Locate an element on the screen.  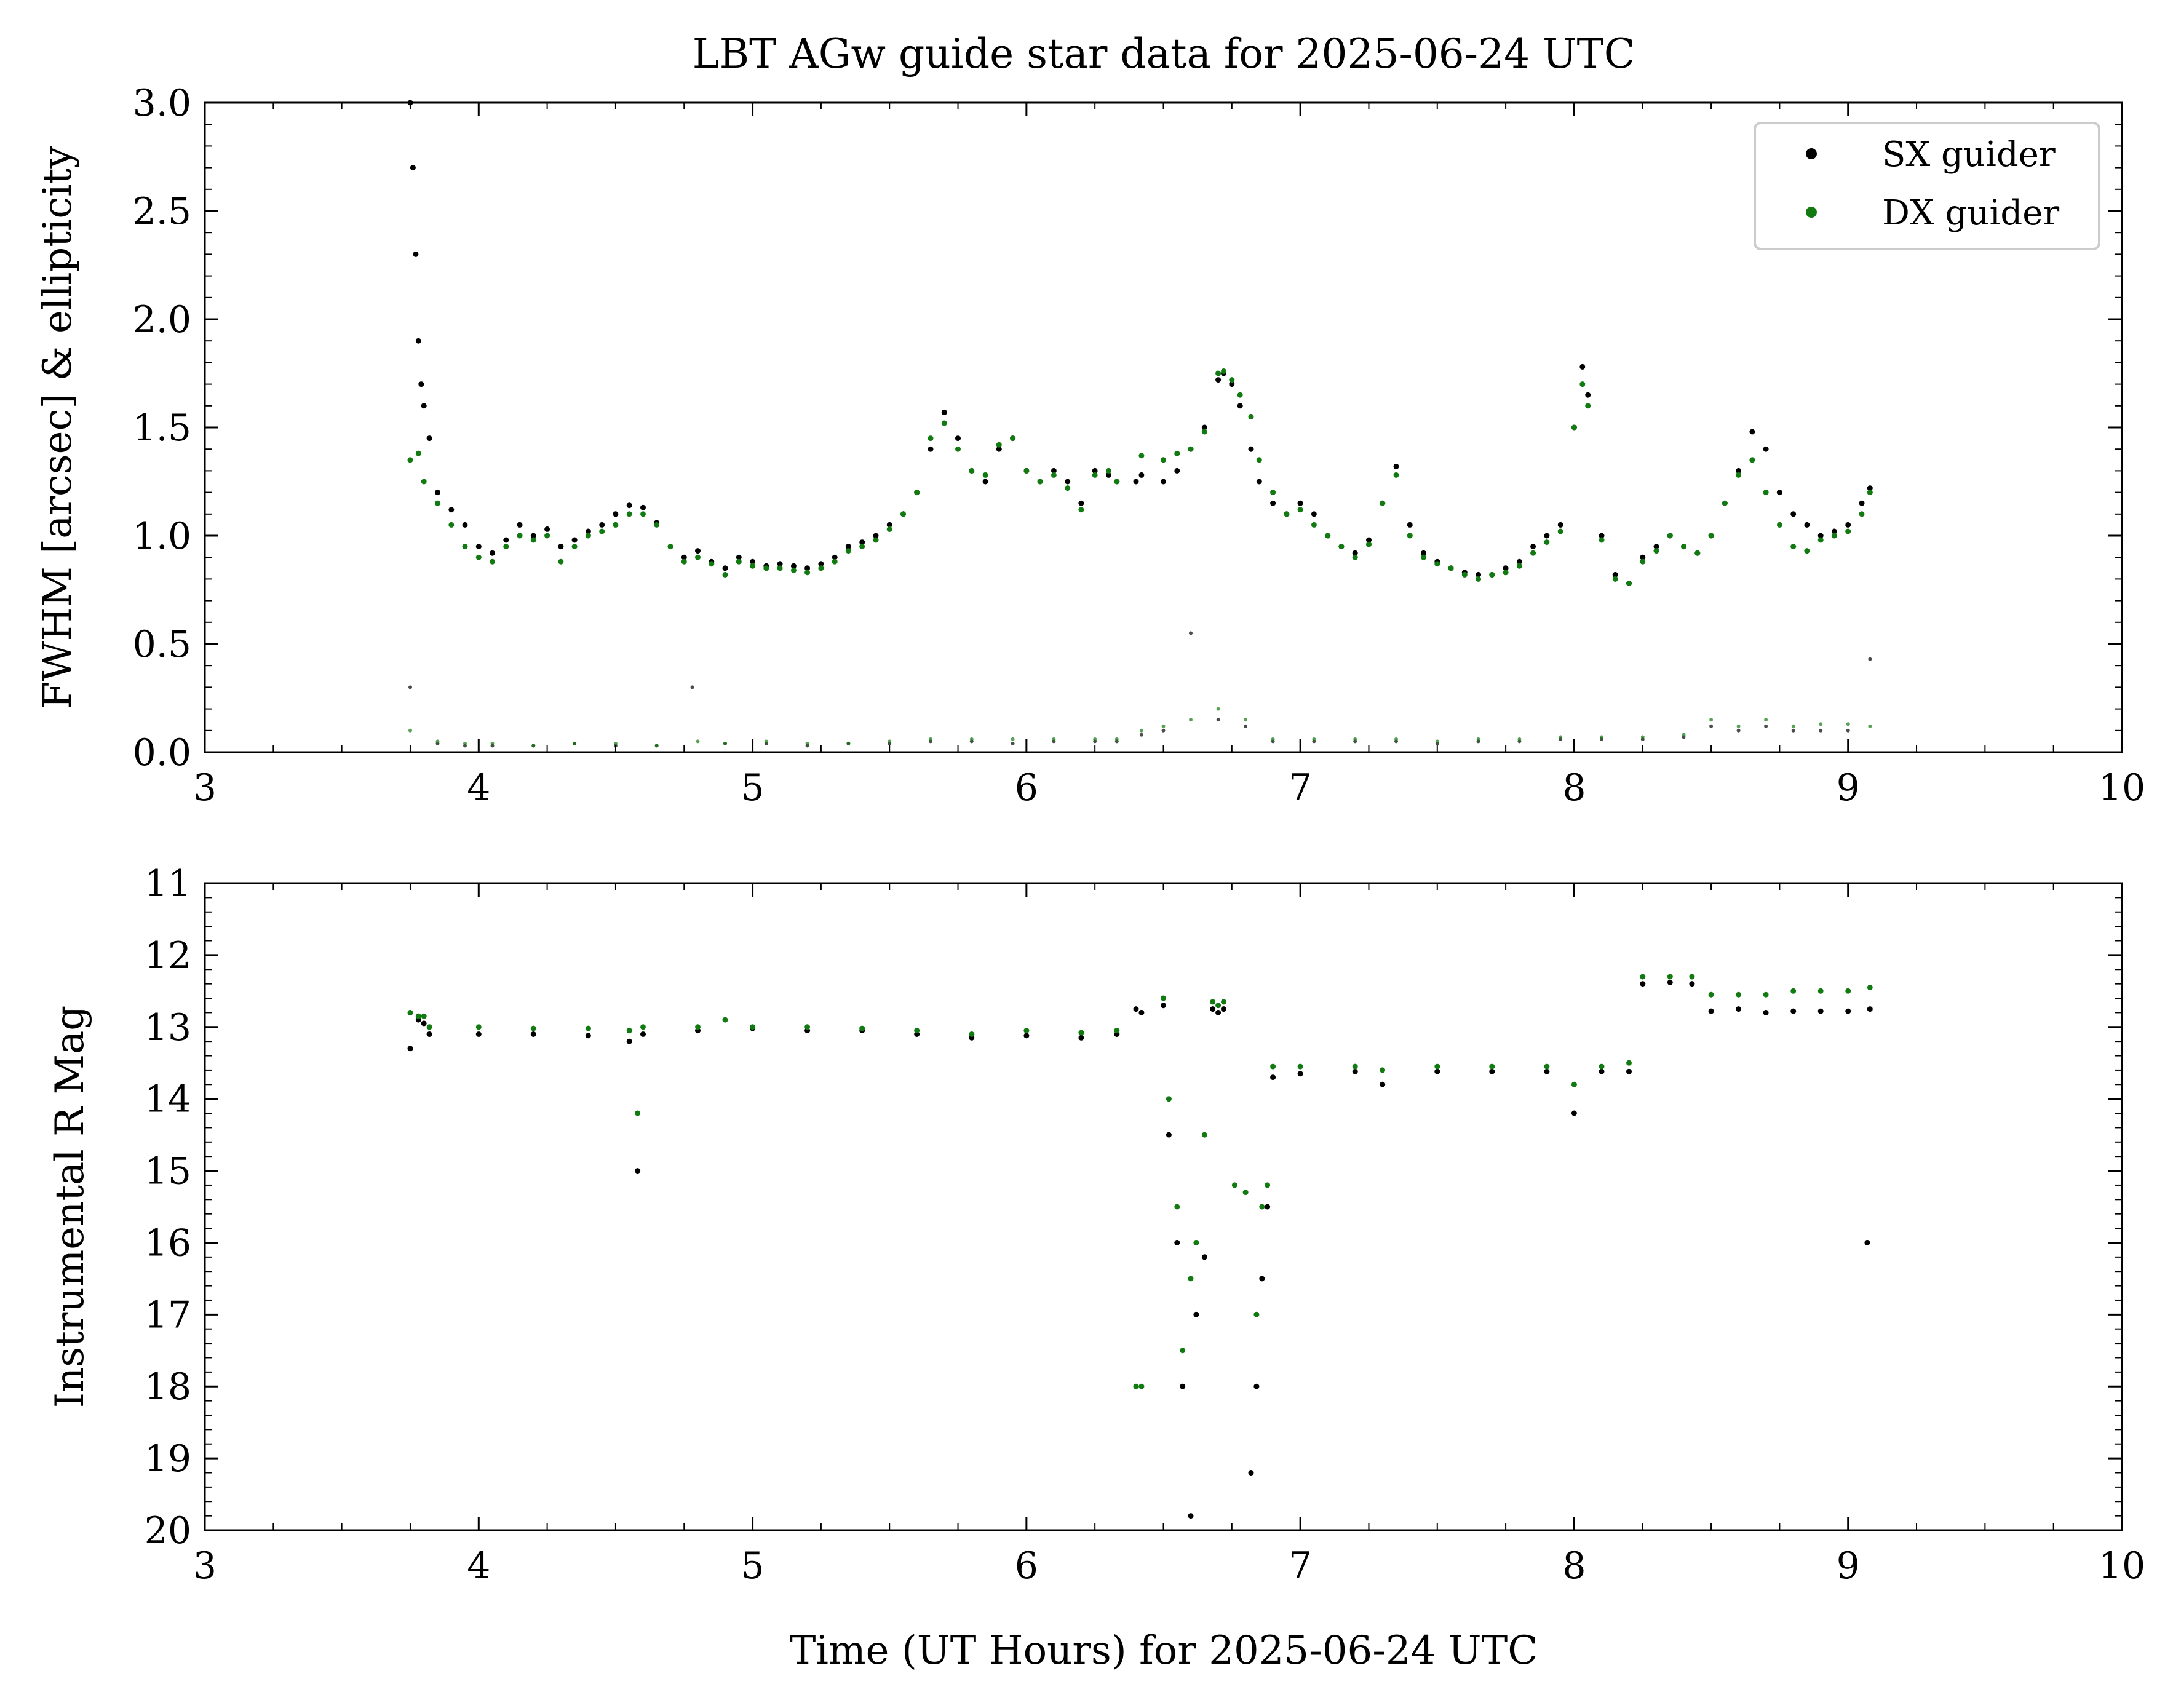
fwhm-x-tick-label: 9 is located at coordinates (1848, 788).